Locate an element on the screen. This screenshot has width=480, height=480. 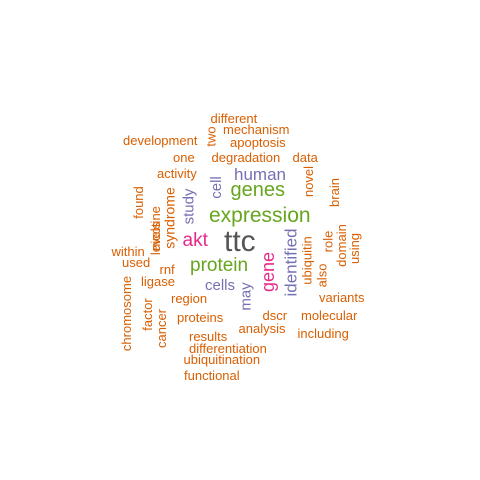
word-mechanism: mechanism is located at coordinates (256, 129).